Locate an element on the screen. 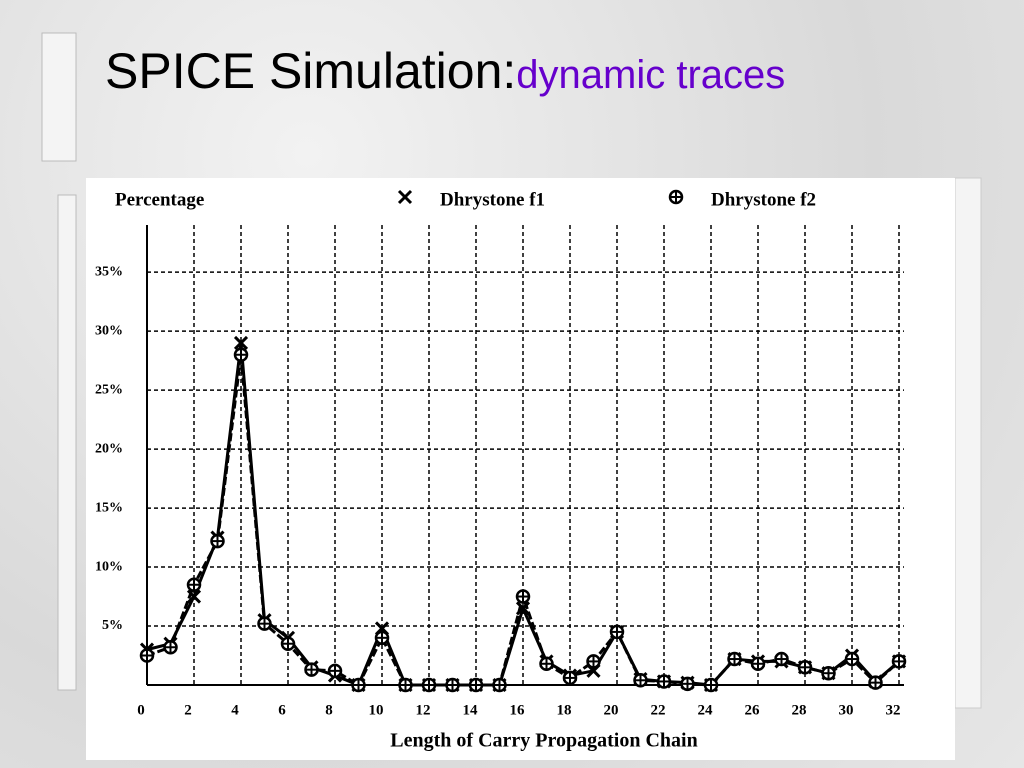 This screenshot has width=1024, height=768. slide-subtitle: dynamic traces is located at coordinates (651, 75).